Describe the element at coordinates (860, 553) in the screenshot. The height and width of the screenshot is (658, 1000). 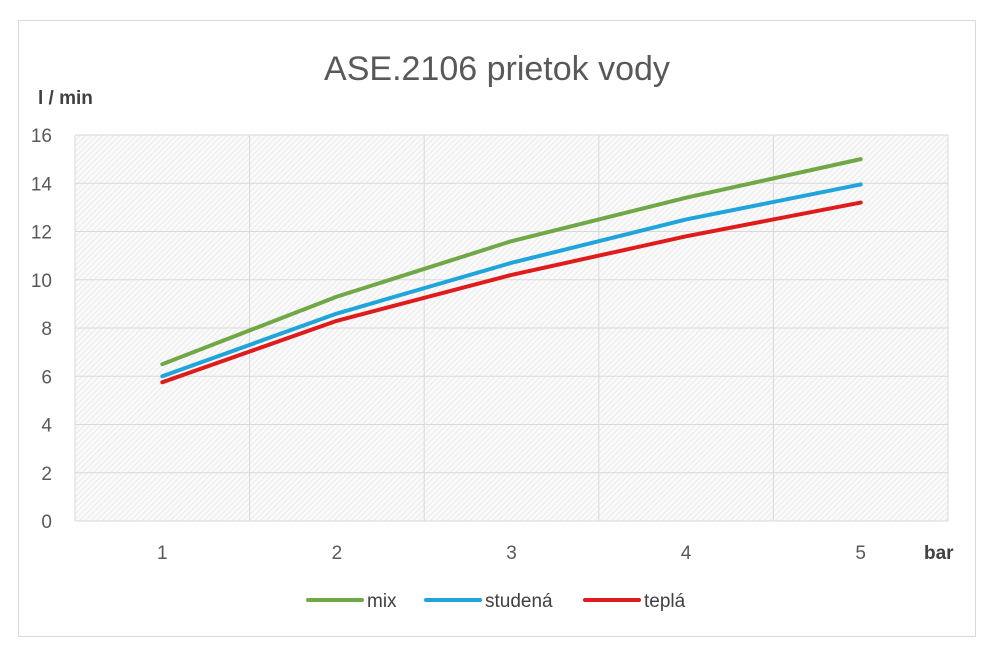
I see `x-tick-label: 5` at that location.